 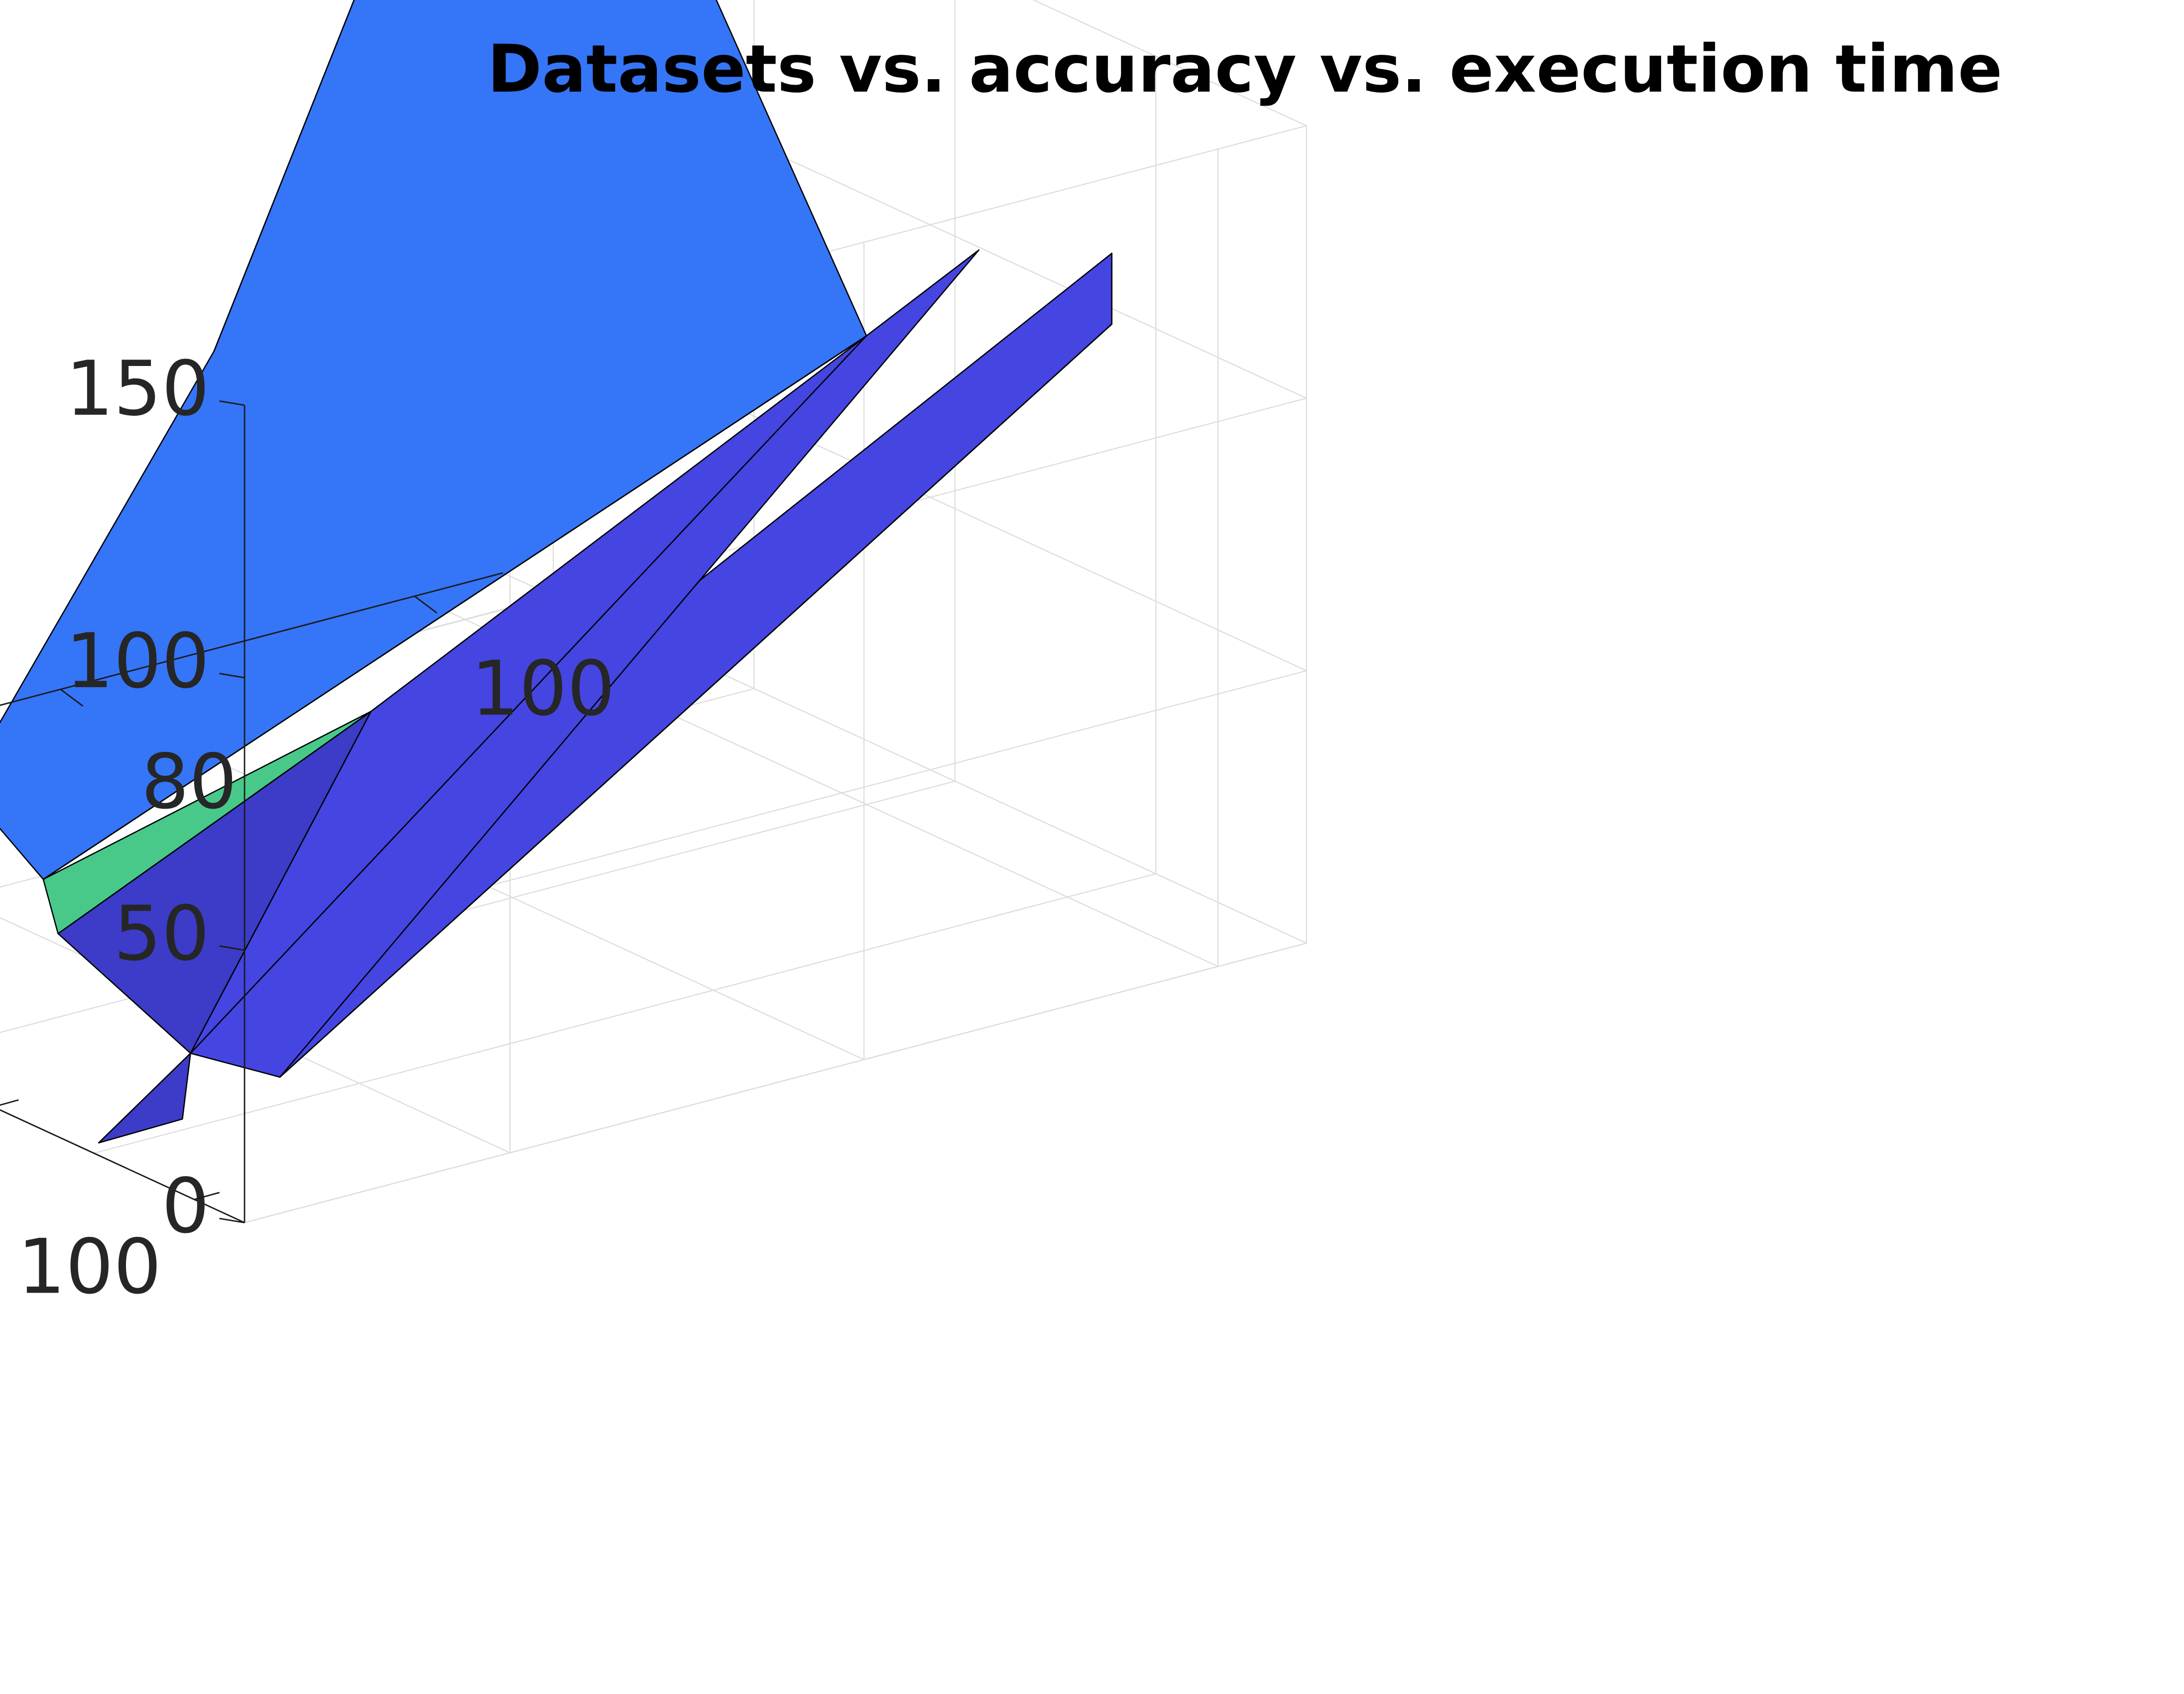 What do you see at coordinates (543, 688) in the screenshot?
I see `x-tick-label: 100` at bounding box center [543, 688].